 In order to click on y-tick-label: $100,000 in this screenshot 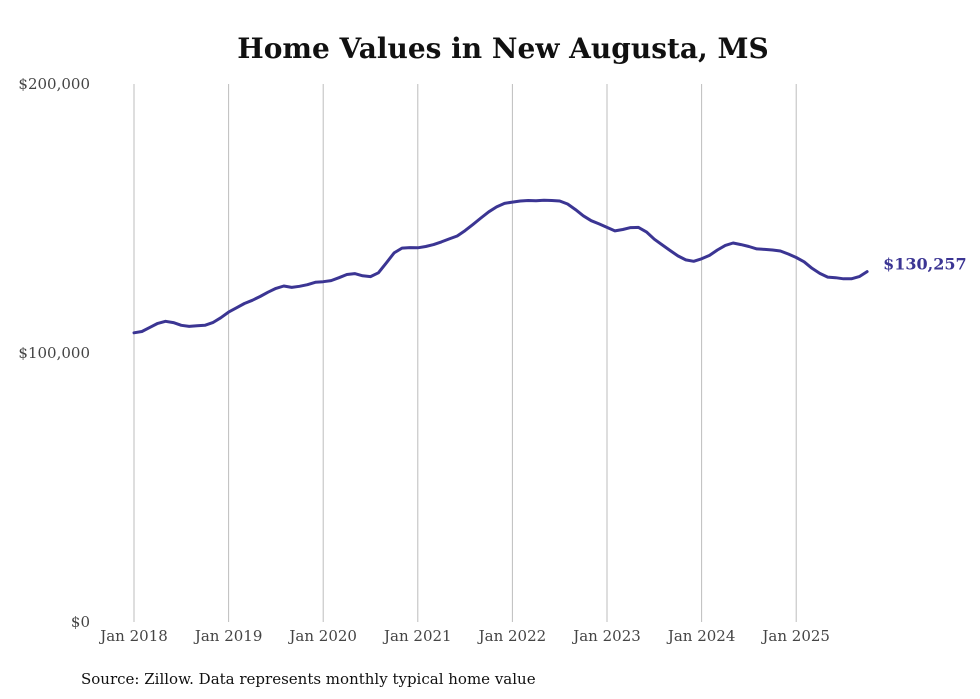, I will do `click(54, 353)`.